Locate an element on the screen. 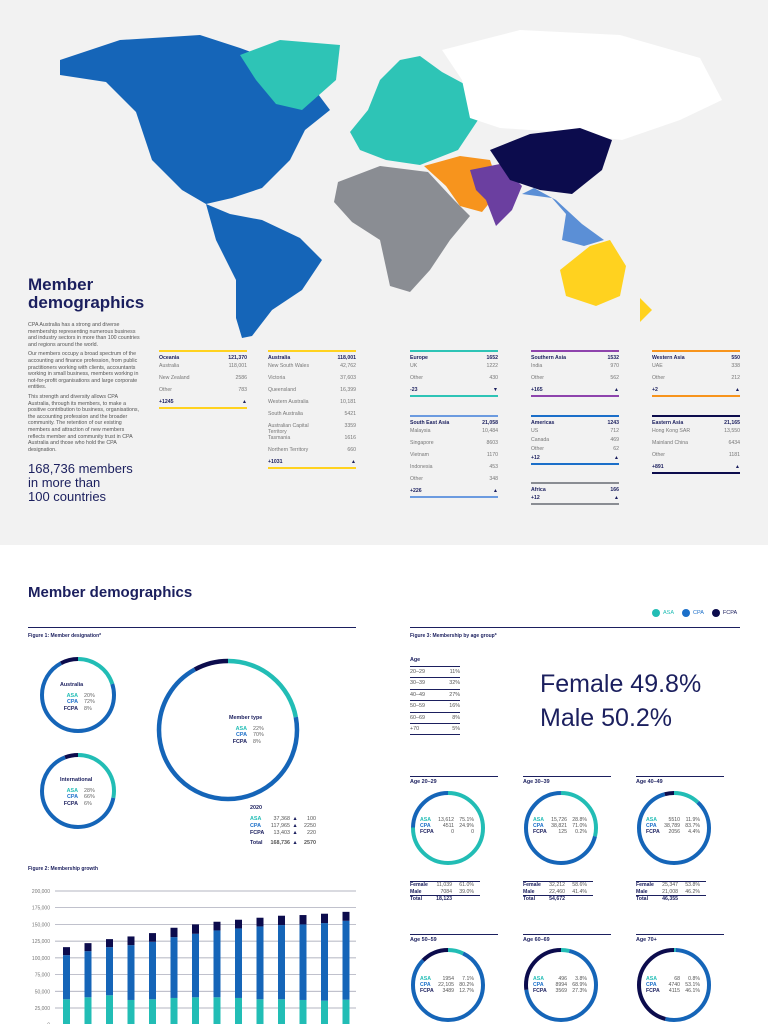 The image size is (768, 1024). total-row: Total 18,123 is located at coordinates (445, 899).